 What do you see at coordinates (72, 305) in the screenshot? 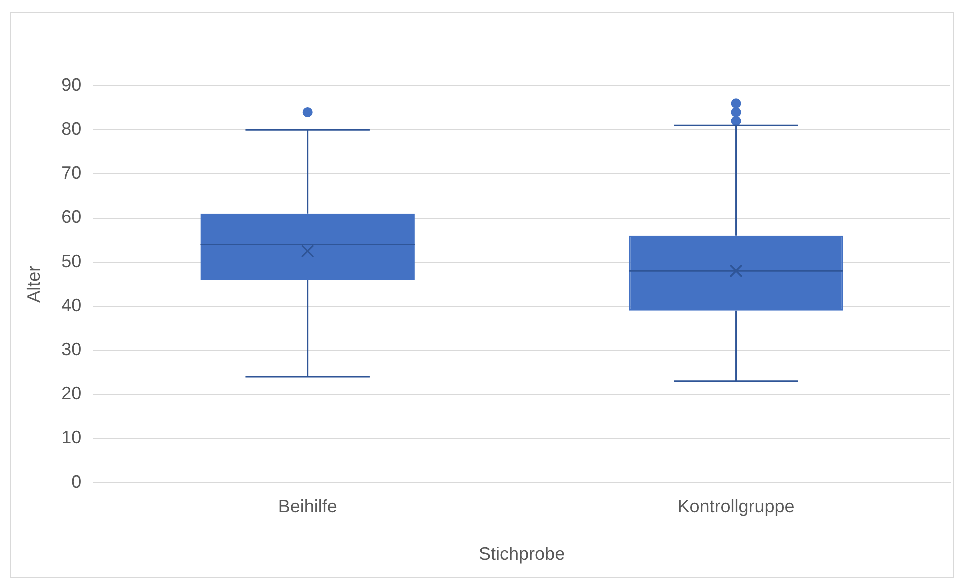
I see `y-tick-label: 40` at bounding box center [72, 305].